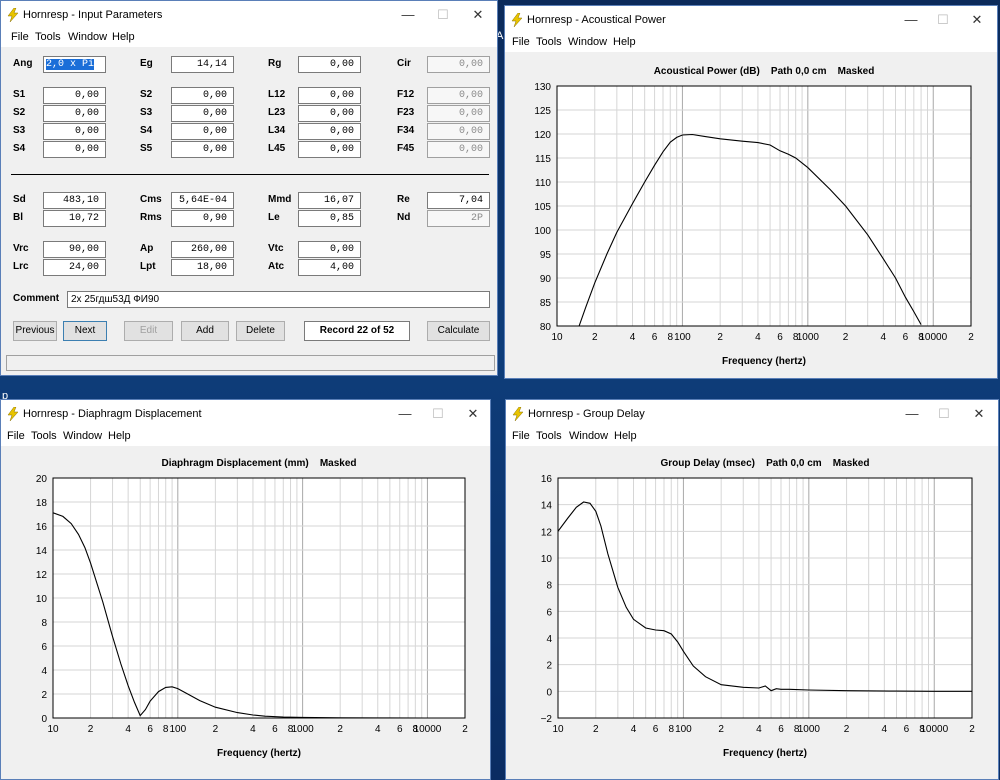 This screenshot has width=1000, height=780. What do you see at coordinates (202, 149) in the screenshot?
I see `param-field-s5: 0,00` at bounding box center [202, 149].